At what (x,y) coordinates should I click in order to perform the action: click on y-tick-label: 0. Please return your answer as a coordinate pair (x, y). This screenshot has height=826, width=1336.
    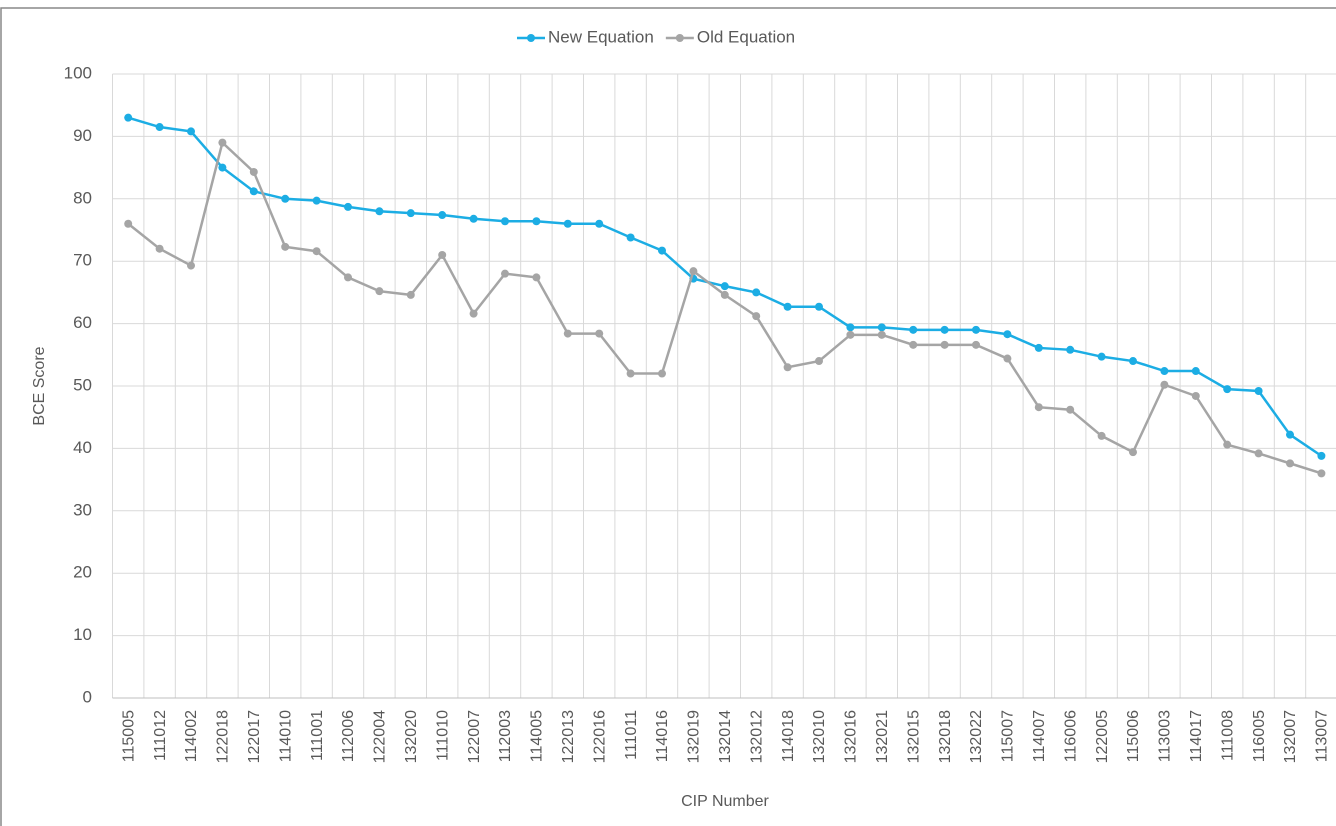
    Looking at the image, I should click on (87, 696).